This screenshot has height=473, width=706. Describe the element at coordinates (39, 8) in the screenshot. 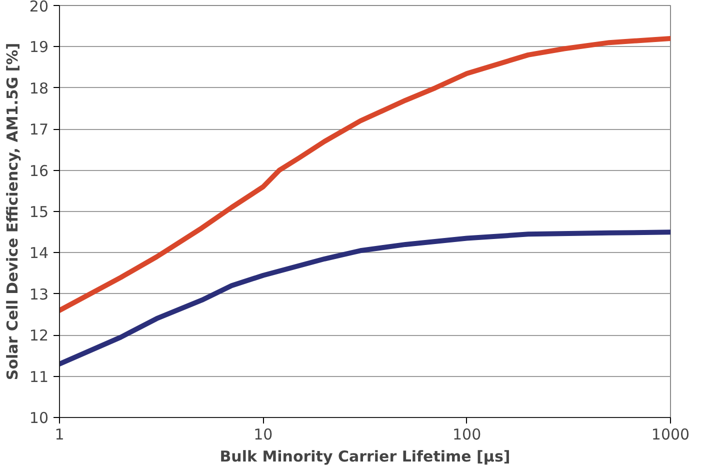

I see `y-tick-label: 20` at that location.